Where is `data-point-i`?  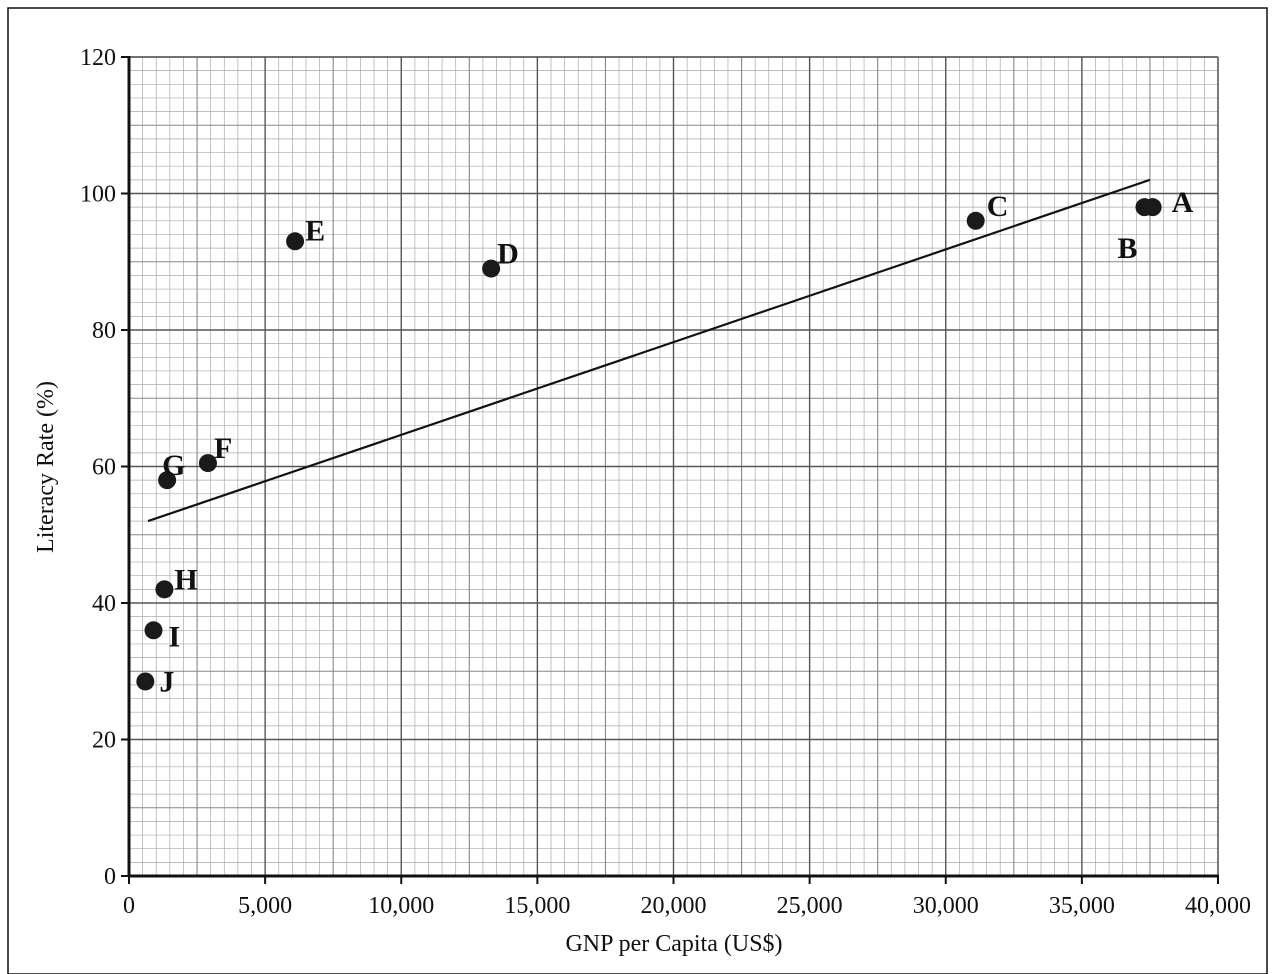
data-point-i is located at coordinates (153, 630).